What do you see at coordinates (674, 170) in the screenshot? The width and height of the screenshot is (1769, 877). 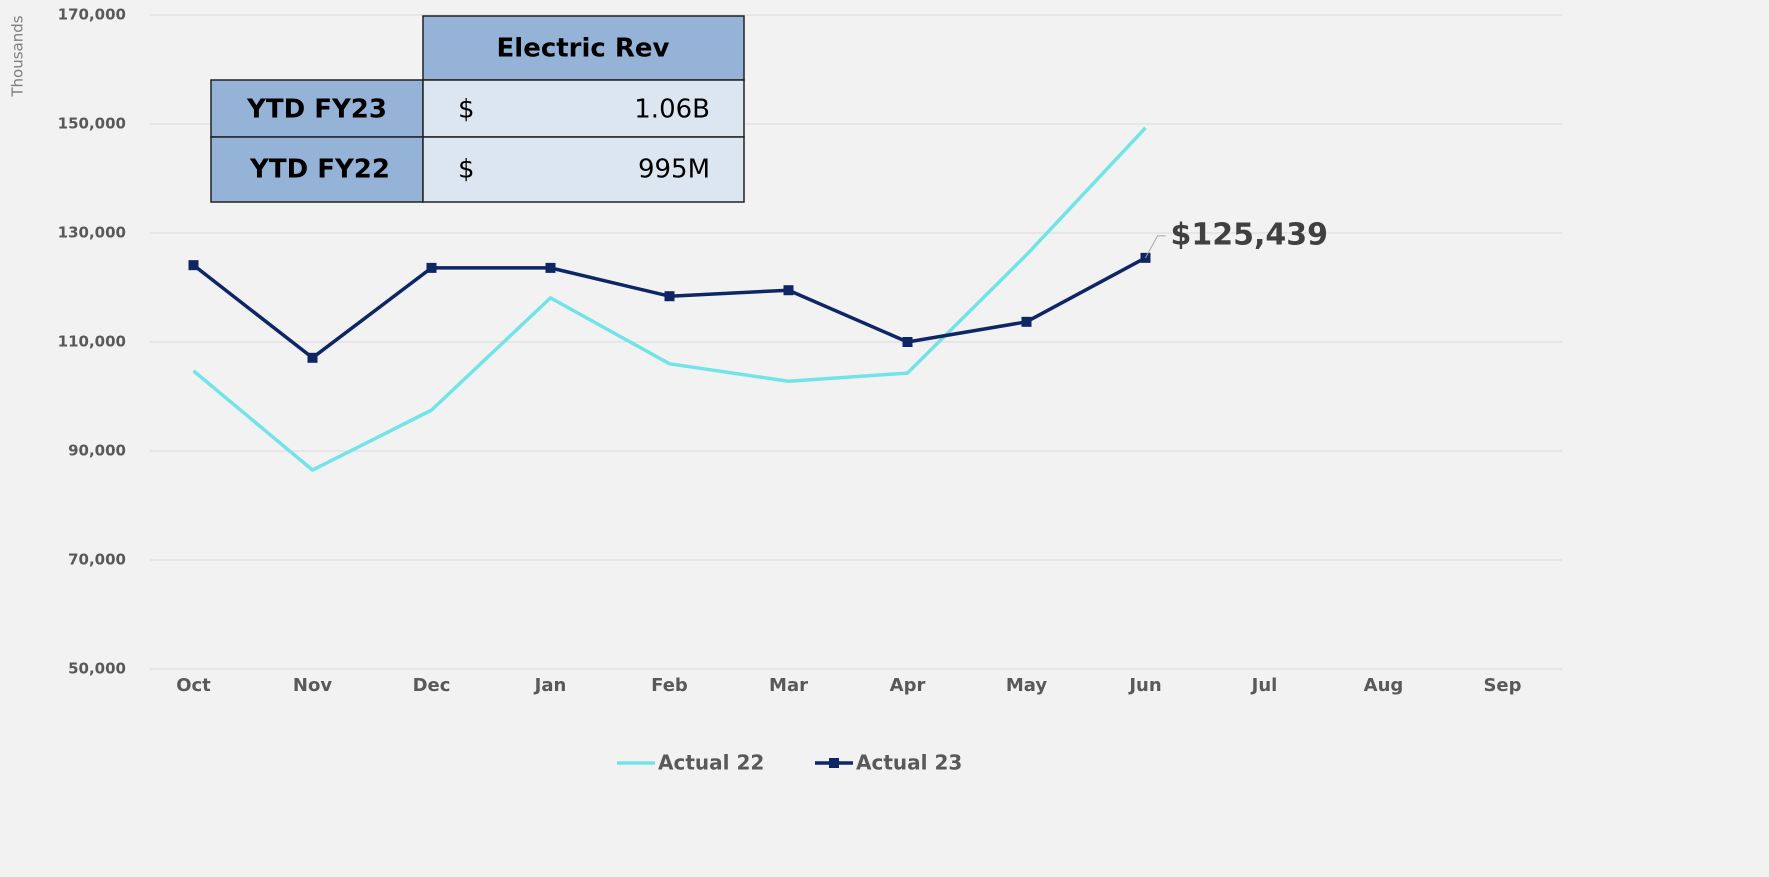 I see `table-value: 995M` at bounding box center [674, 170].